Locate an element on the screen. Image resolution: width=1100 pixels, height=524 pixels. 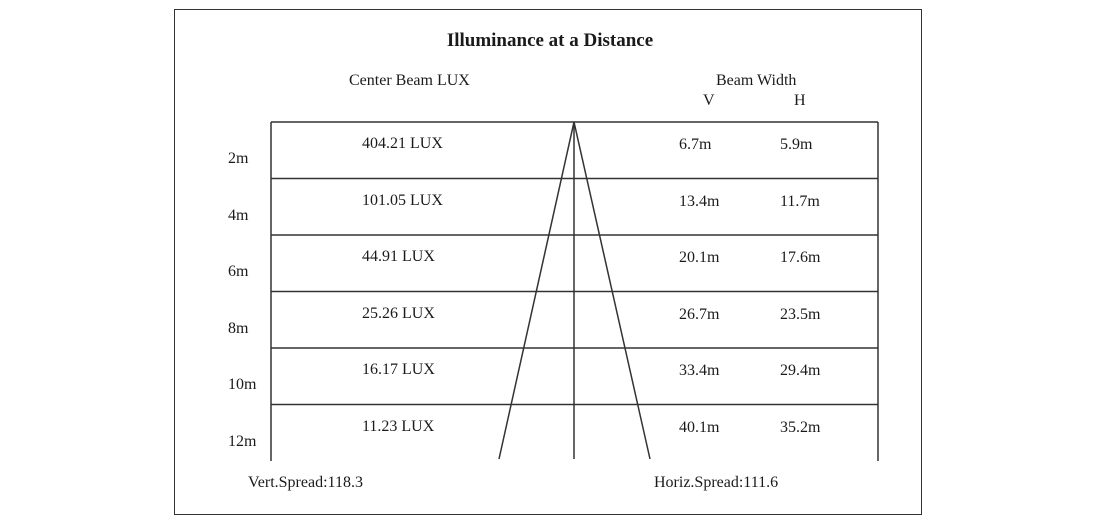
row-horizontal-width: 23.5m is located at coordinates (800, 314).